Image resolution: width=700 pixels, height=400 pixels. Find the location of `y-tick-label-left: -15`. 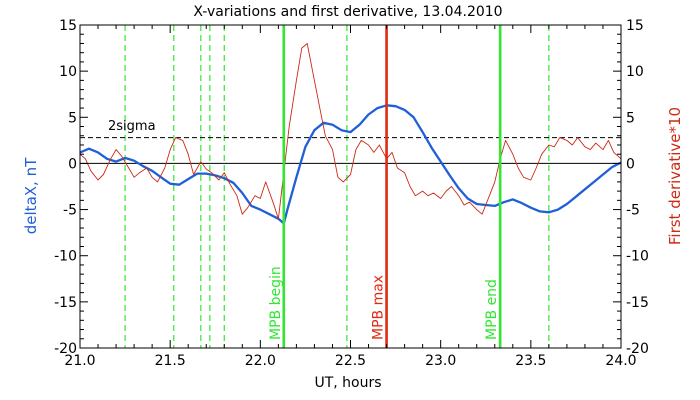

y-tick-label-left: -15 is located at coordinates (65, 303).